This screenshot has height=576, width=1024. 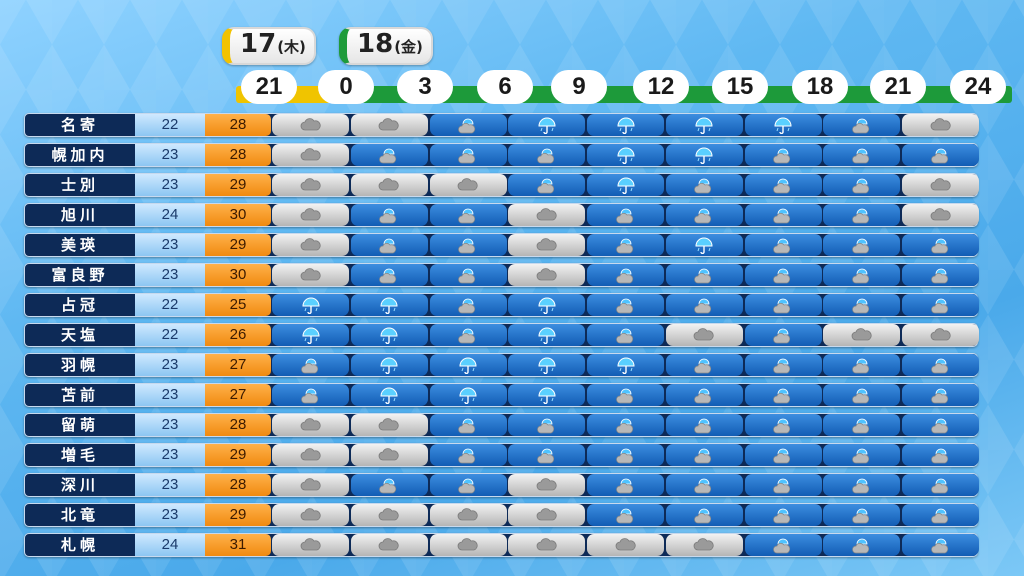 What do you see at coordinates (170, 545) in the screenshot?
I see `min-temperature: 24` at bounding box center [170, 545].